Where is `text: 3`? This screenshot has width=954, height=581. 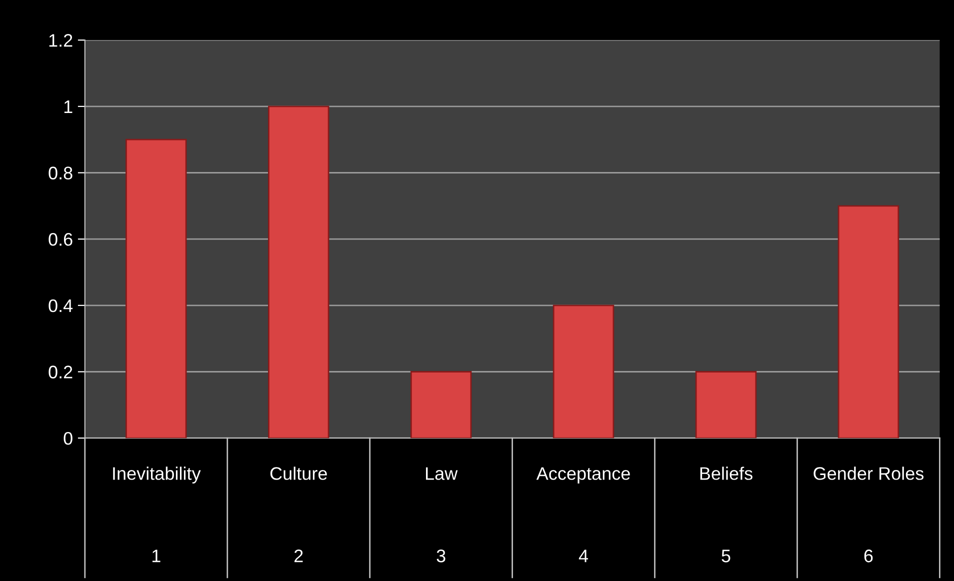
text: 3 is located at coordinates (441, 556).